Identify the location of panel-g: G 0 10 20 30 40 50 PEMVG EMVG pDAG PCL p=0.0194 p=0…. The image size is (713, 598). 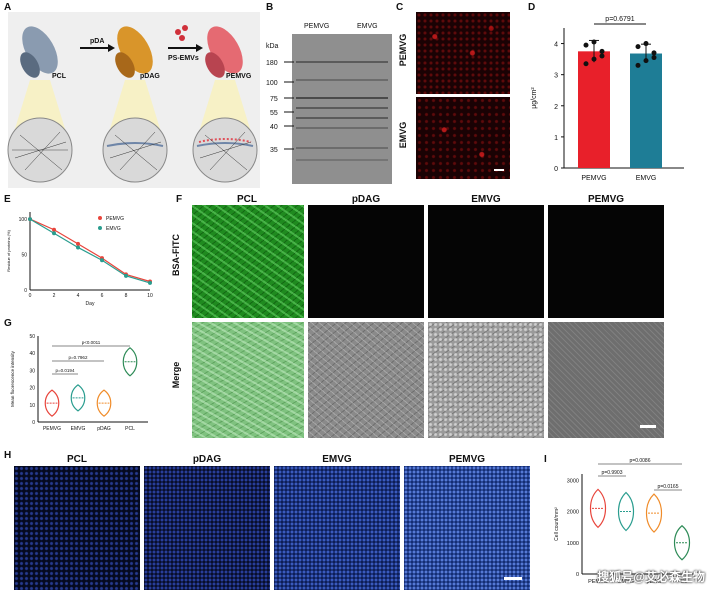
(85, 380).